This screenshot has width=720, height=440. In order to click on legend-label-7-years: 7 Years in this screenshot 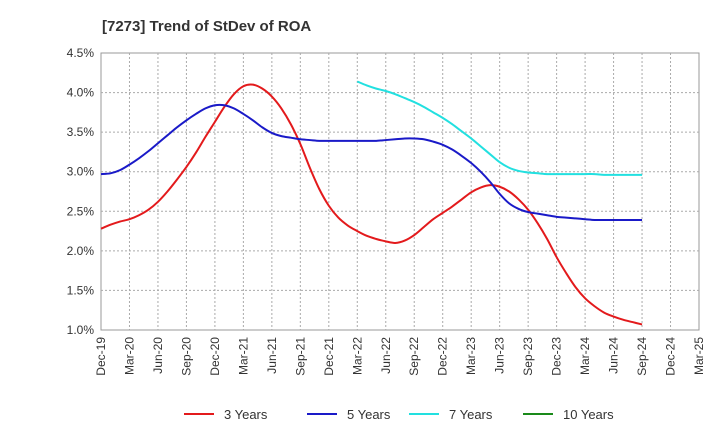, I will do `click(471, 414)`.